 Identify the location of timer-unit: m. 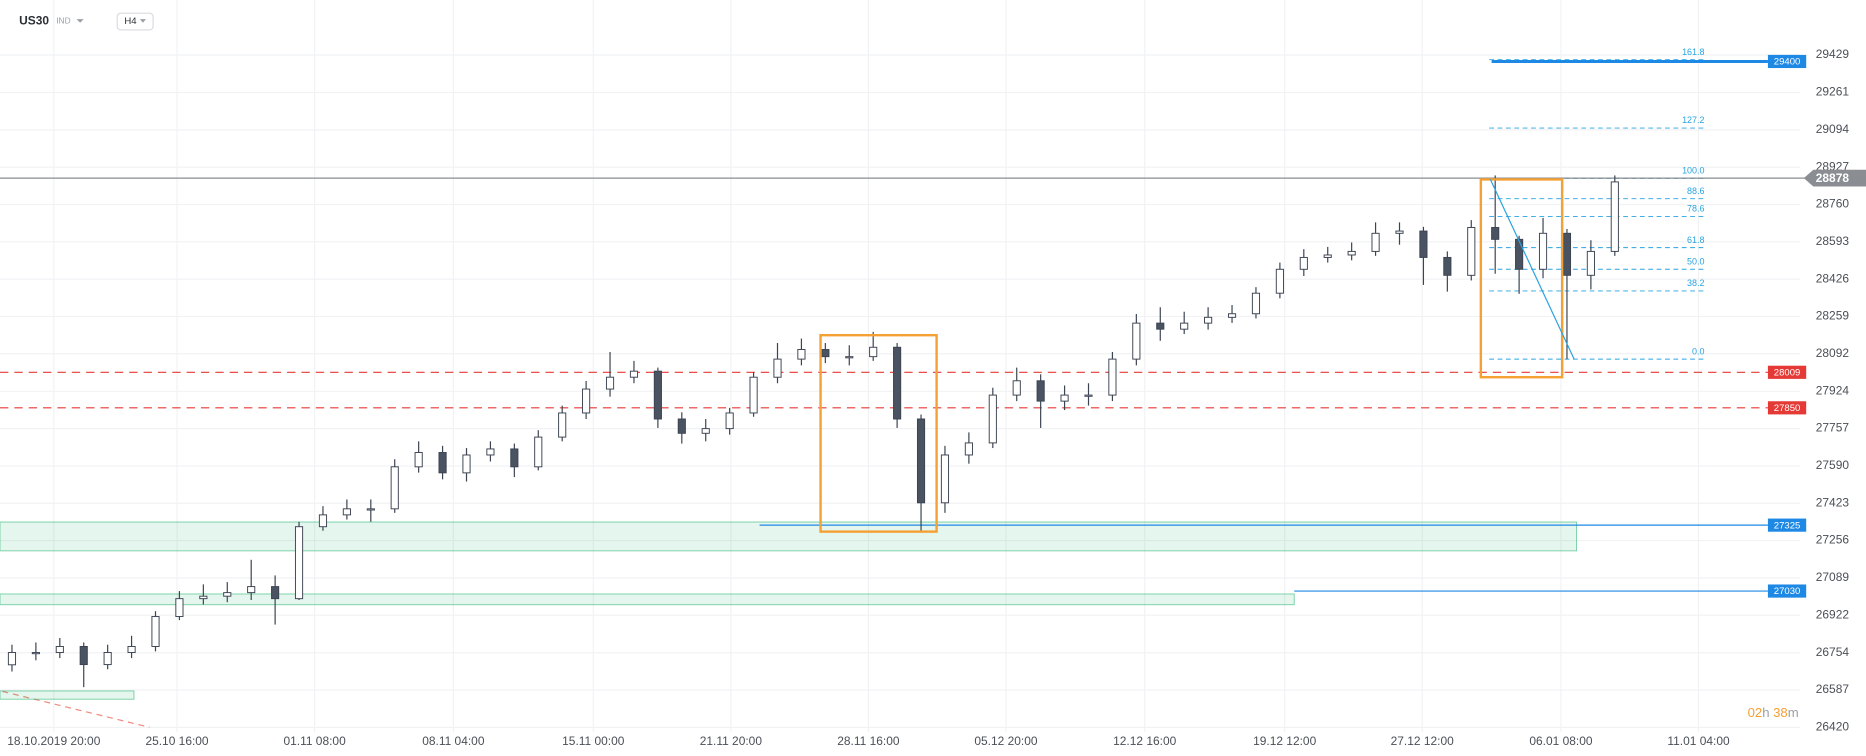
(1793, 713).